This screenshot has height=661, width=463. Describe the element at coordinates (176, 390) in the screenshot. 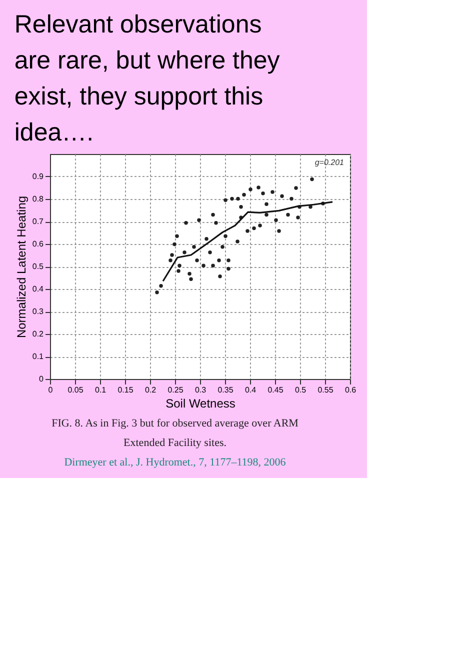

I see `x-tick-label: 0.25` at that location.